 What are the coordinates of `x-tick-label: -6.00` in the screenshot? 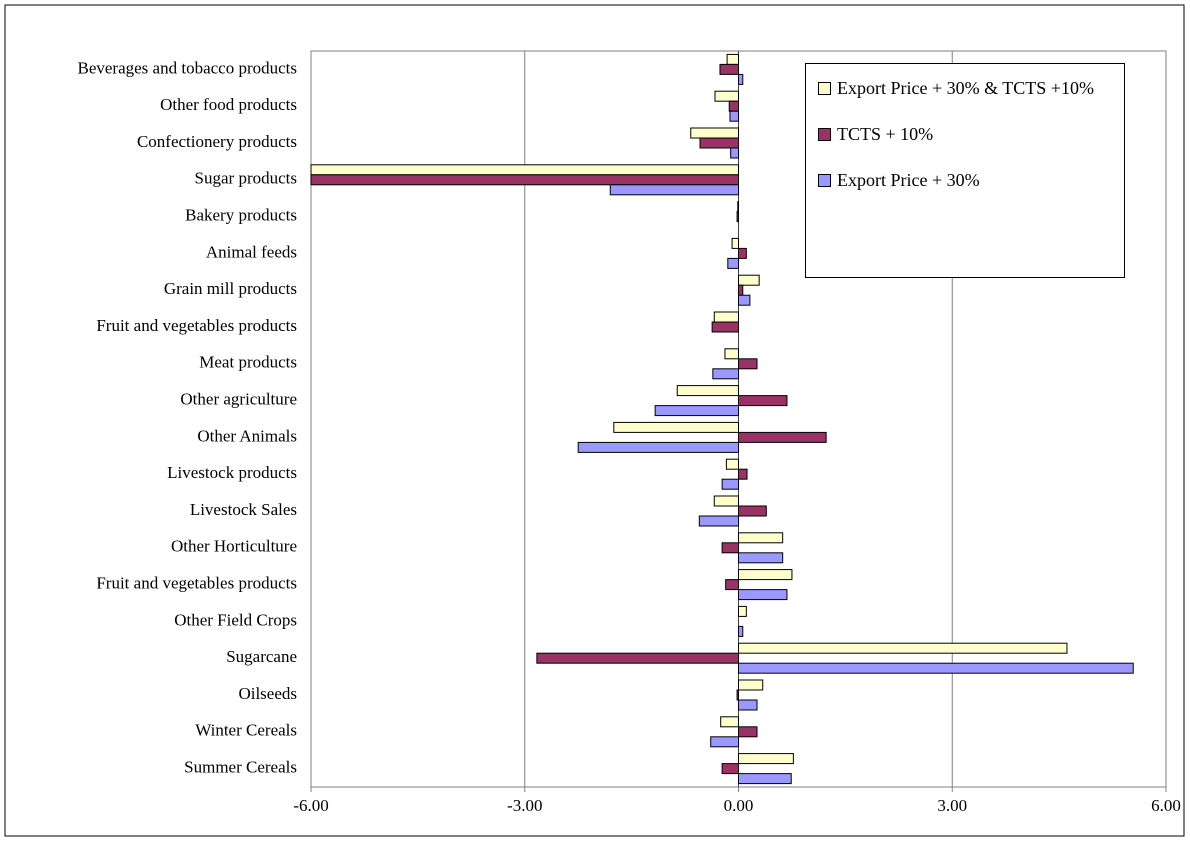 It's located at (310, 805).